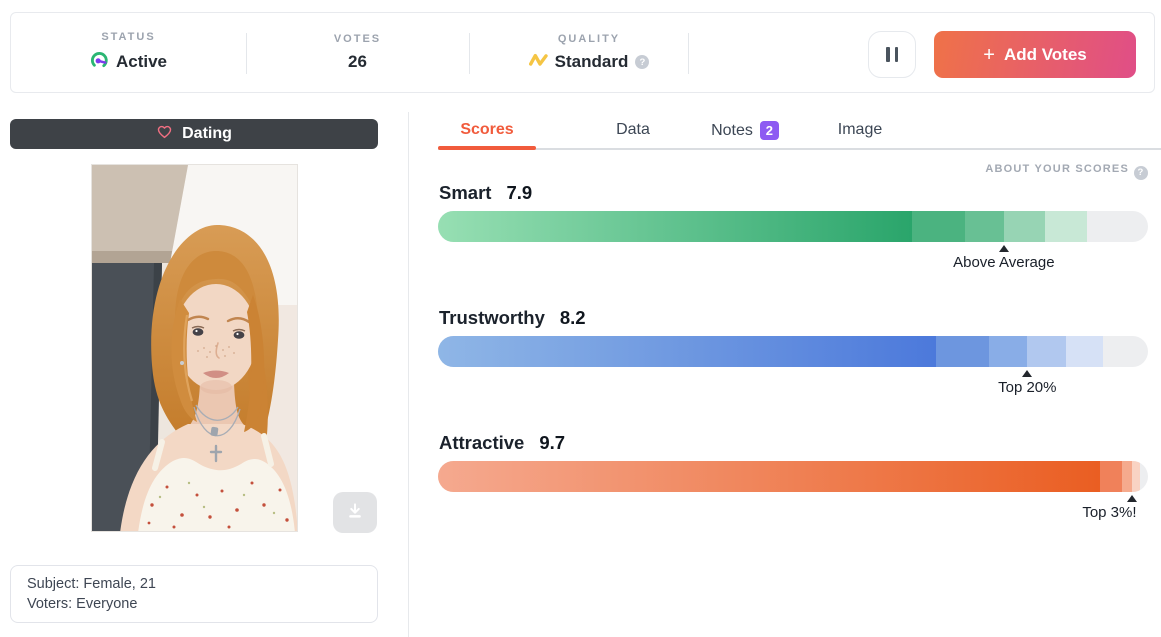 The image size is (1161, 637). What do you see at coordinates (164, 134) in the screenshot?
I see `heart-icon` at bounding box center [164, 134].